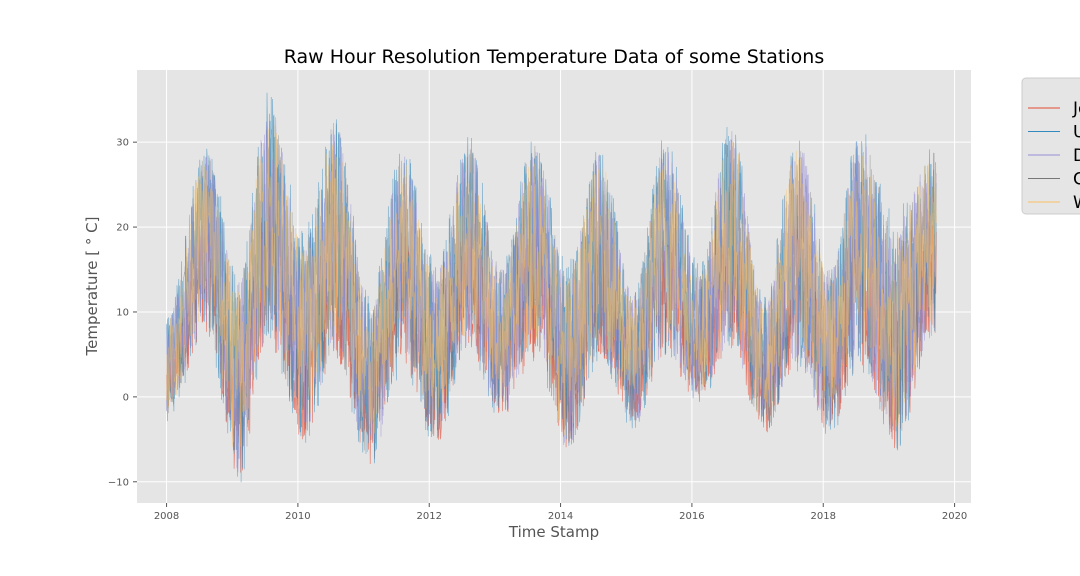  What do you see at coordinates (122, 143) in the screenshot?
I see `y-tick-label: 30` at bounding box center [122, 143].